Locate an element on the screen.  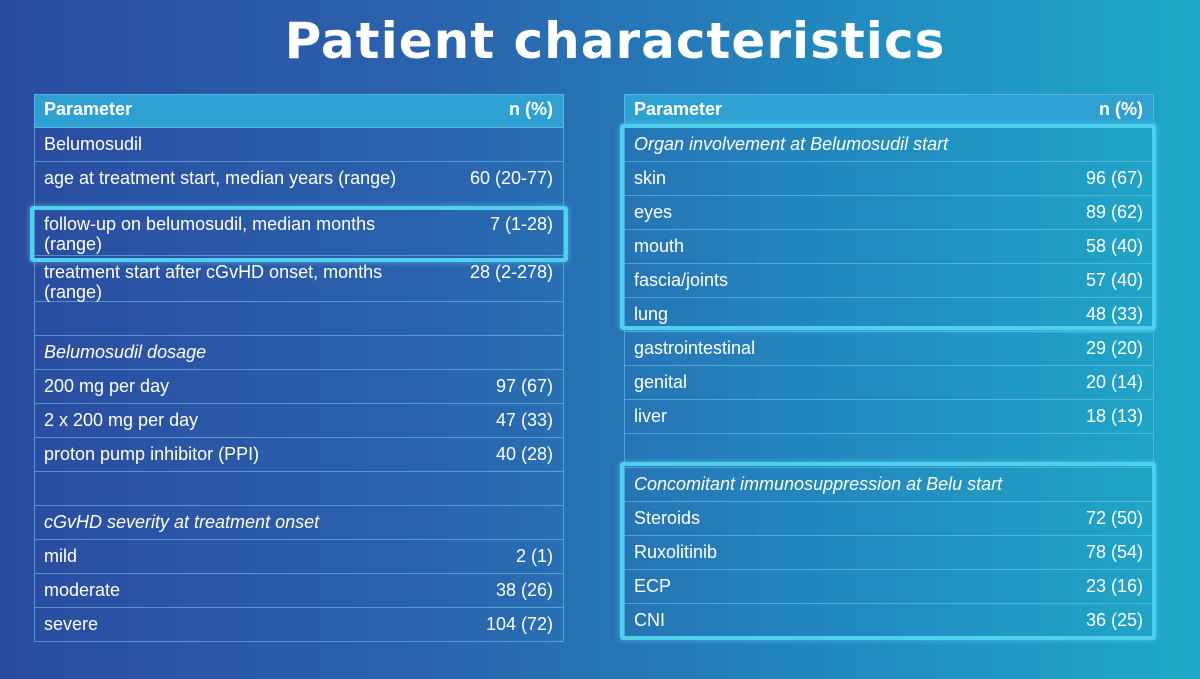
page-title: Patient characteristics is located at coordinates (615, 41).